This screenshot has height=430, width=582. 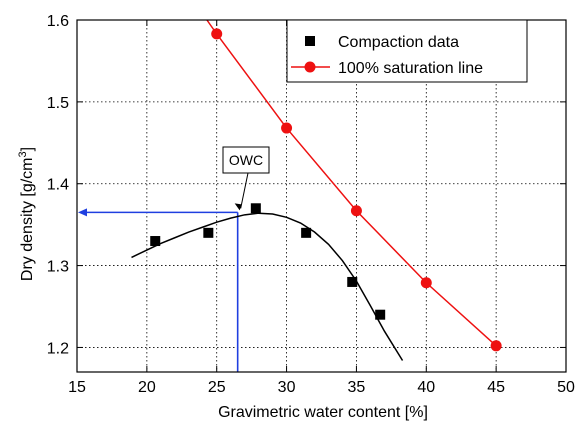 What do you see at coordinates (310, 41) in the screenshot?
I see `legend-square-marker` at bounding box center [310, 41].